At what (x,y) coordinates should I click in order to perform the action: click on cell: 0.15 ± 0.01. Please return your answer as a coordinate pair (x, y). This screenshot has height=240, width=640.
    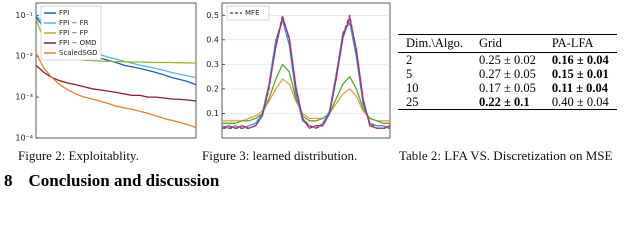
    Looking at the image, I should click on (580, 74).